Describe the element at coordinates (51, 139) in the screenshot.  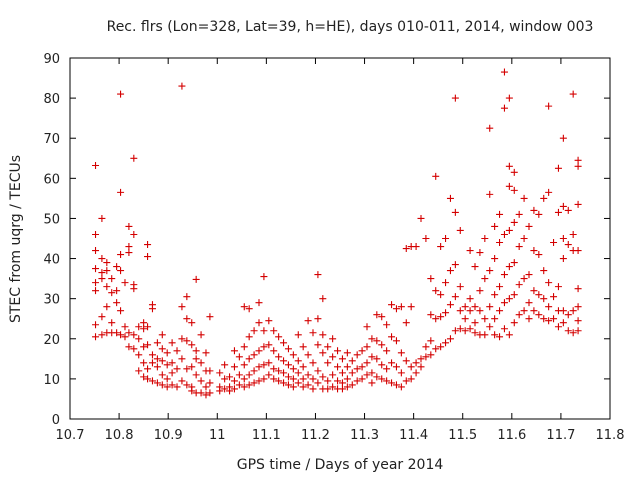
I see `y-tick-label: 70` at that location.